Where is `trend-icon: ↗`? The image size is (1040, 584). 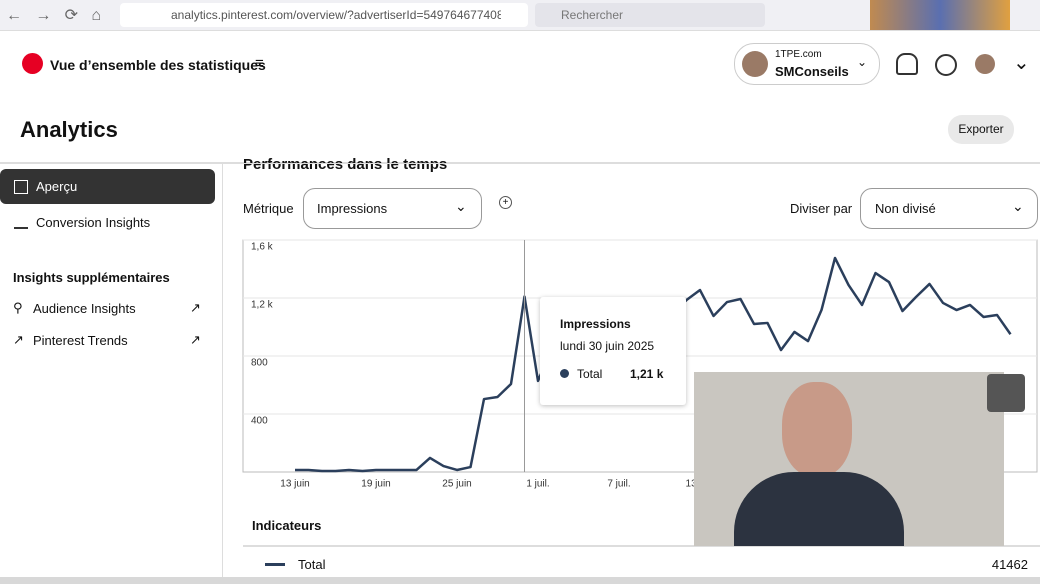 trend-icon: ↗ is located at coordinates (18, 339).